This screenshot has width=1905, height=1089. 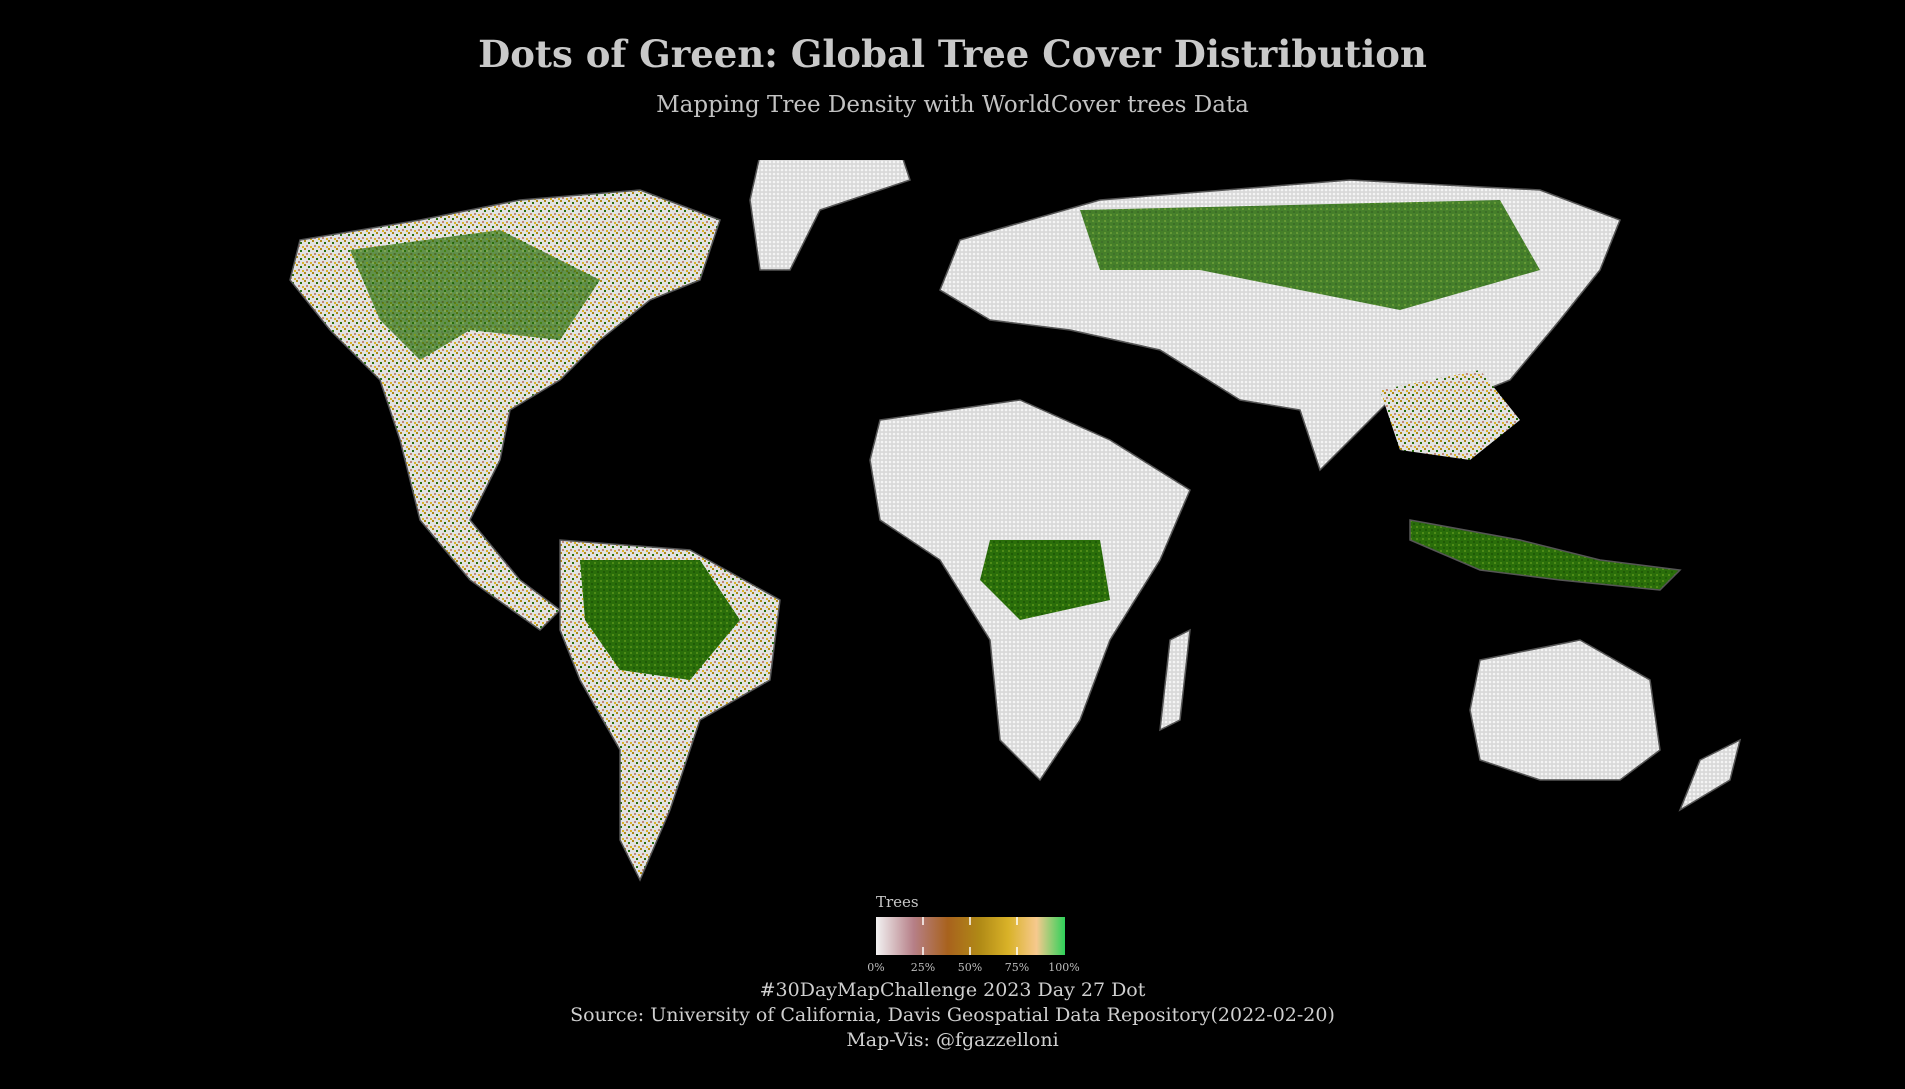 What do you see at coordinates (660, 620) in the screenshot?
I see `amazon-forest` at bounding box center [660, 620].